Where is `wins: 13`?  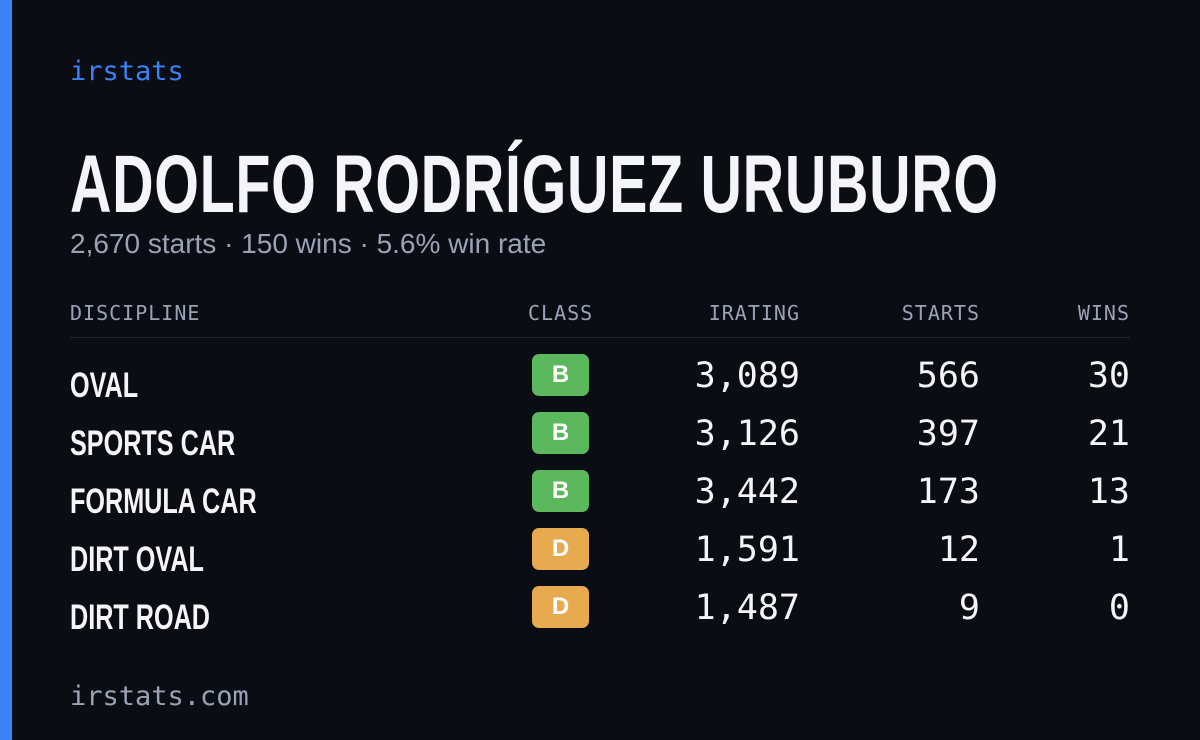
wins: 13 is located at coordinates (1108, 492).